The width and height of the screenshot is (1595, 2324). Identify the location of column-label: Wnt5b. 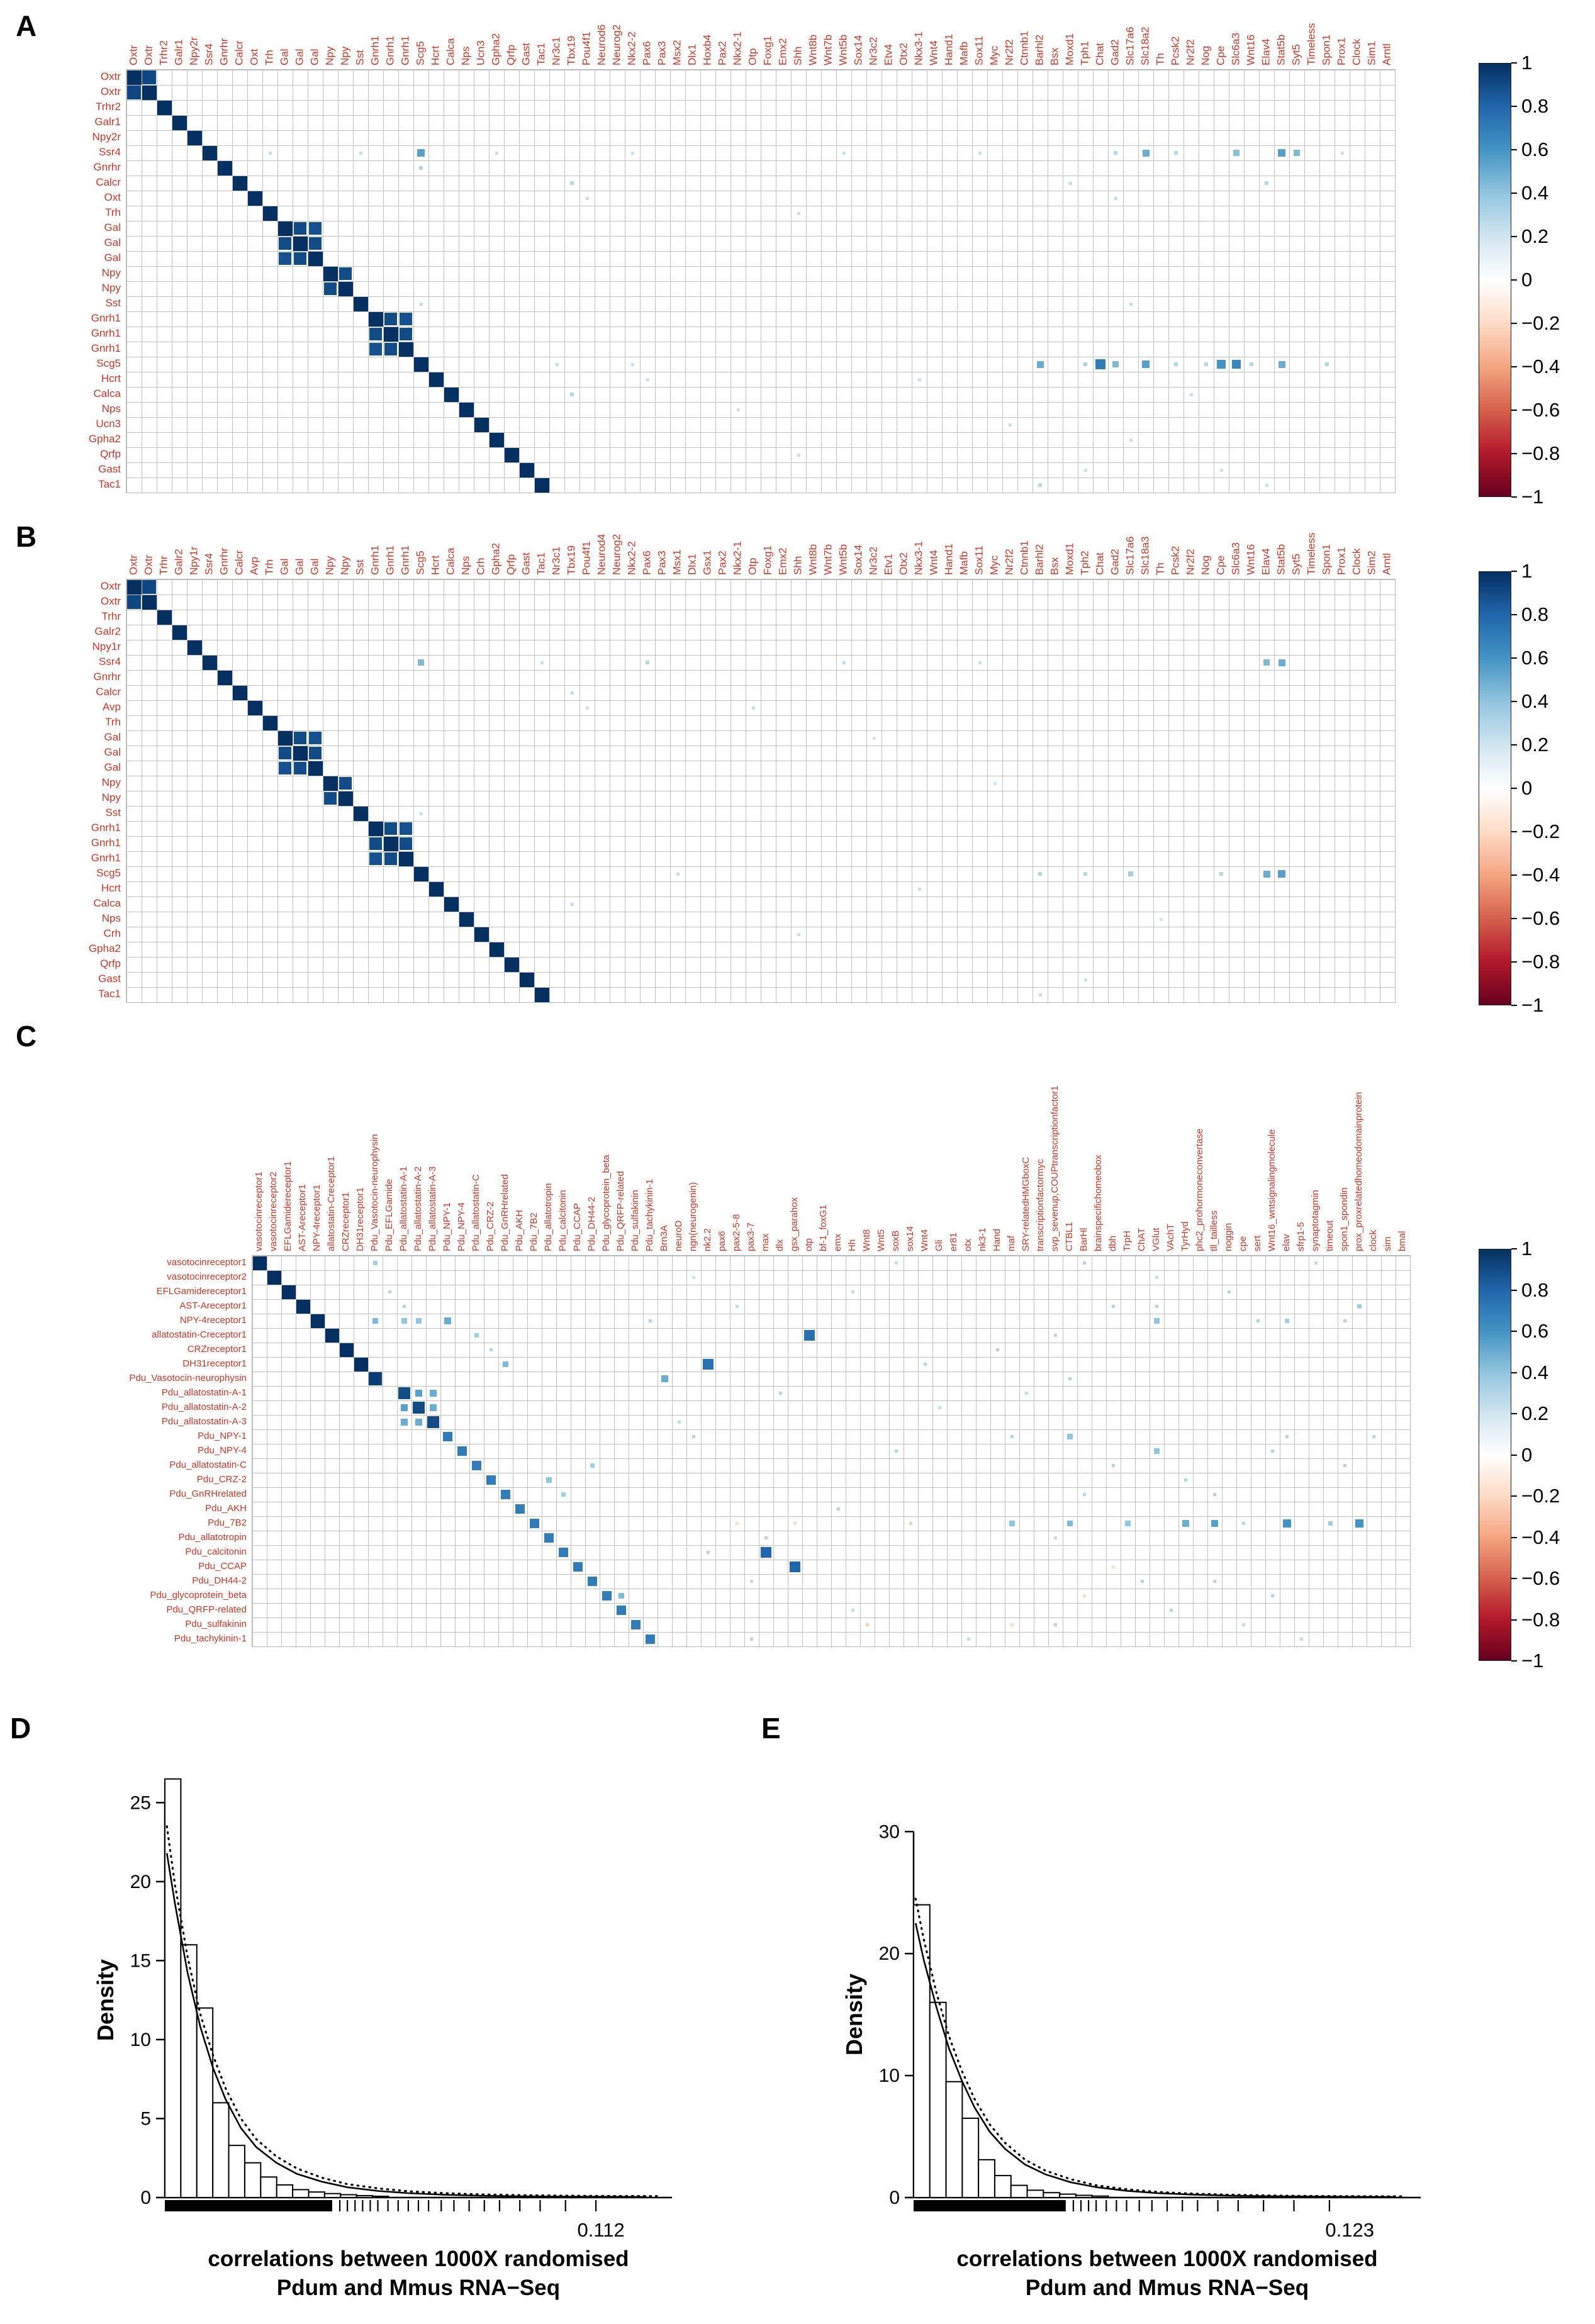
(843, 559).